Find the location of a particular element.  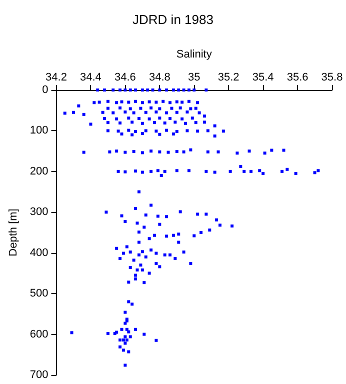

y-tick-label: 400 is located at coordinates (39, 252).